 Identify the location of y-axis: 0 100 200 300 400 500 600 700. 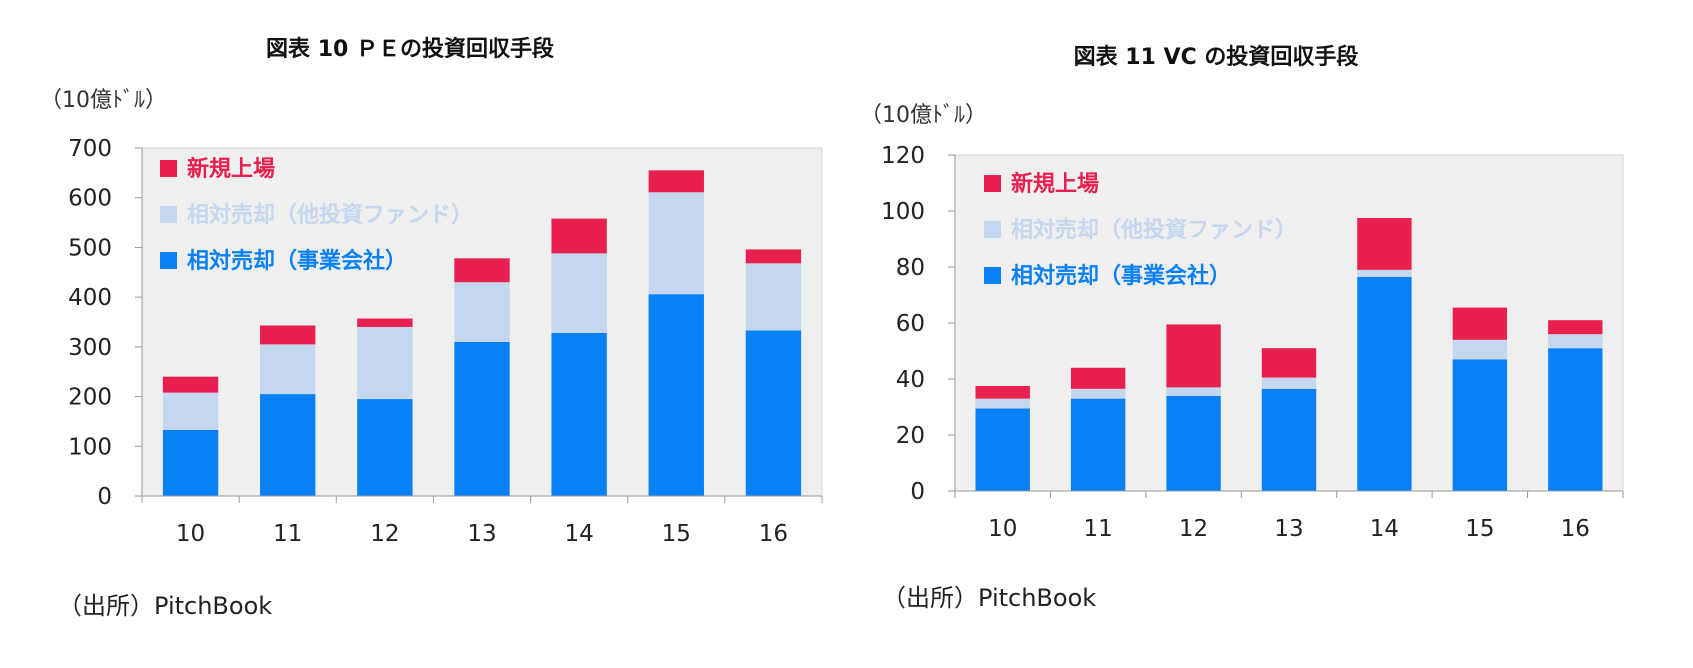
(105, 323).